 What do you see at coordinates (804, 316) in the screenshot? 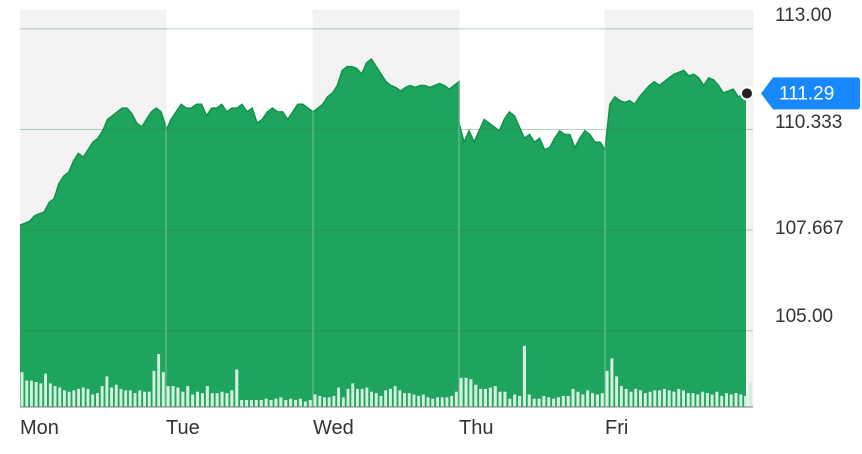
I see `y-tick-105: 105.00` at bounding box center [804, 316].